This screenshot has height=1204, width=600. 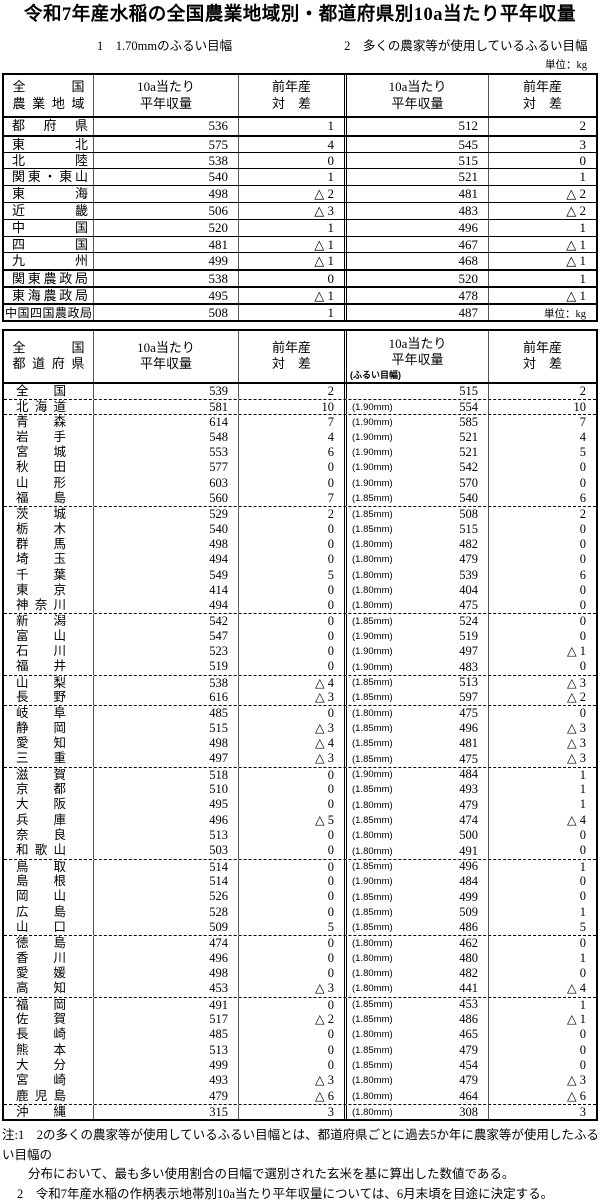 I want to click on page-title: 令和7年産水稲の全国農業地域別・都道府県別10a当たり平年収量, so click(x=299, y=15).